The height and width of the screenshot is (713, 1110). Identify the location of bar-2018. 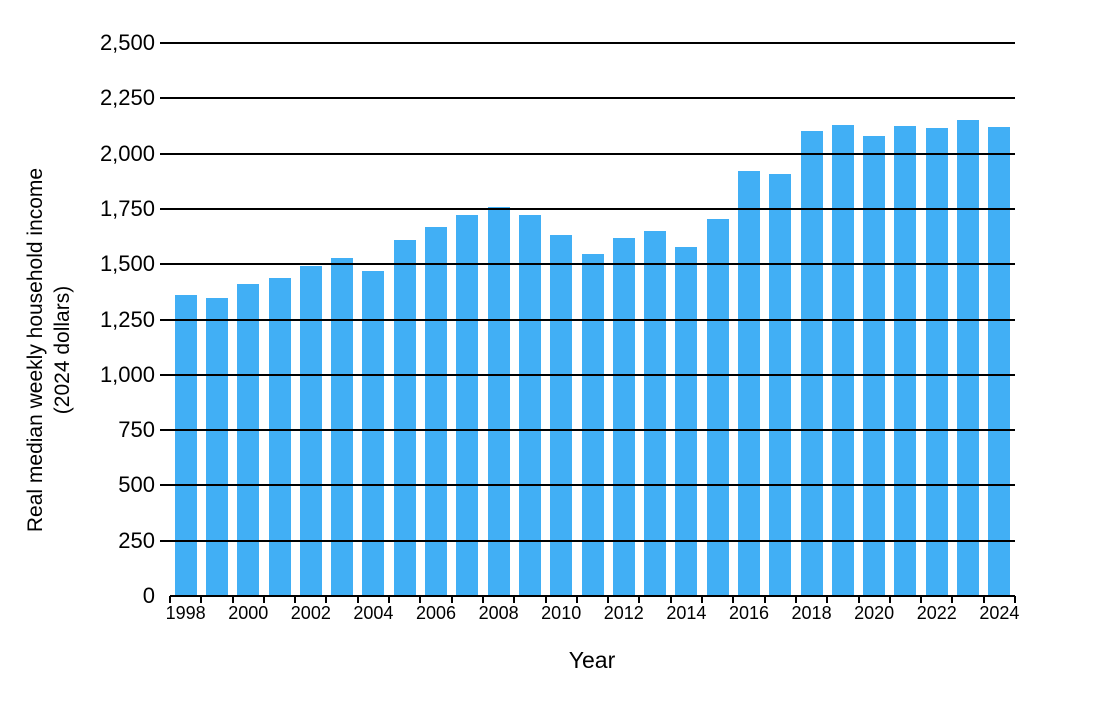
(811, 363).